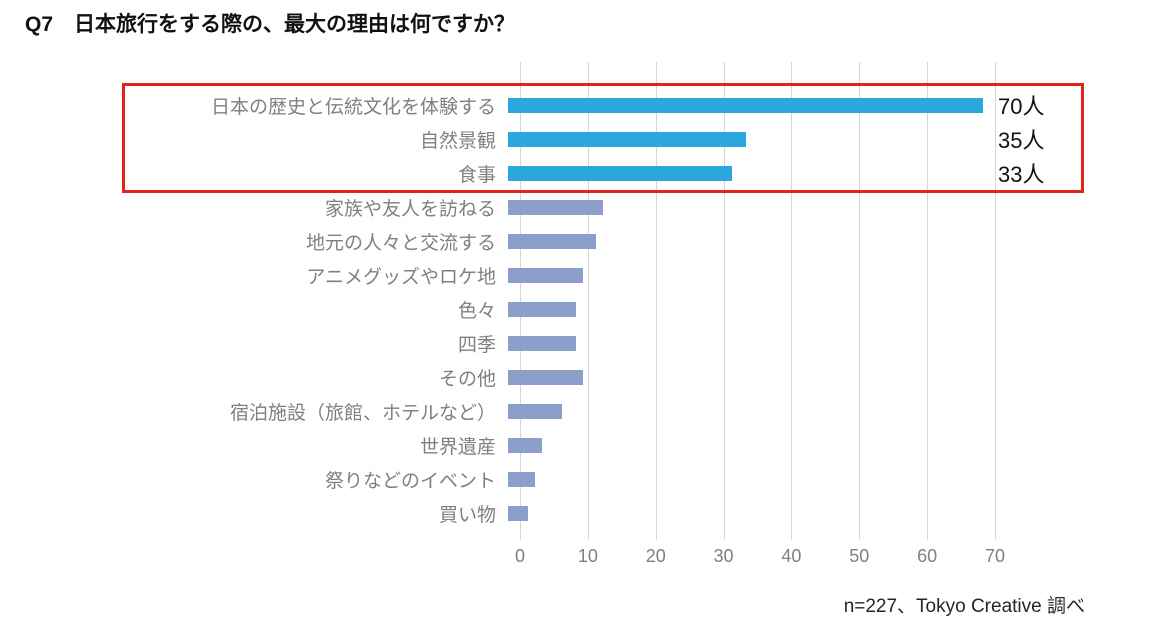  Describe the element at coordinates (401, 277) in the screenshot. I see `category-label: アニメグッズやロケ地` at that location.